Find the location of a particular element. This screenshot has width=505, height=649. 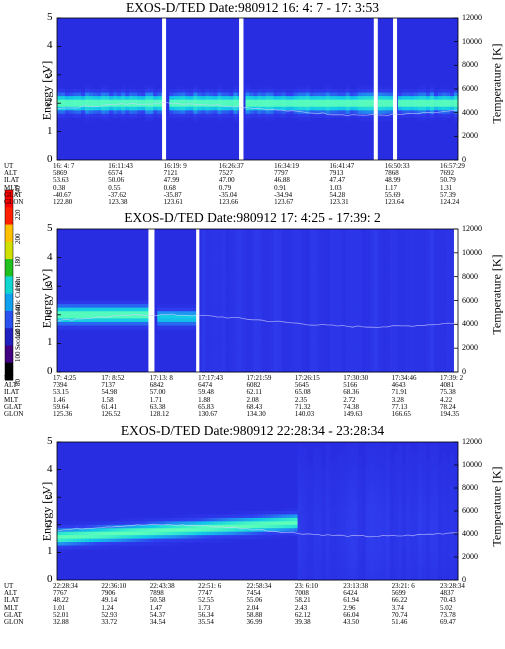

panel2-temperature-trace is located at coordinates (257, 320).